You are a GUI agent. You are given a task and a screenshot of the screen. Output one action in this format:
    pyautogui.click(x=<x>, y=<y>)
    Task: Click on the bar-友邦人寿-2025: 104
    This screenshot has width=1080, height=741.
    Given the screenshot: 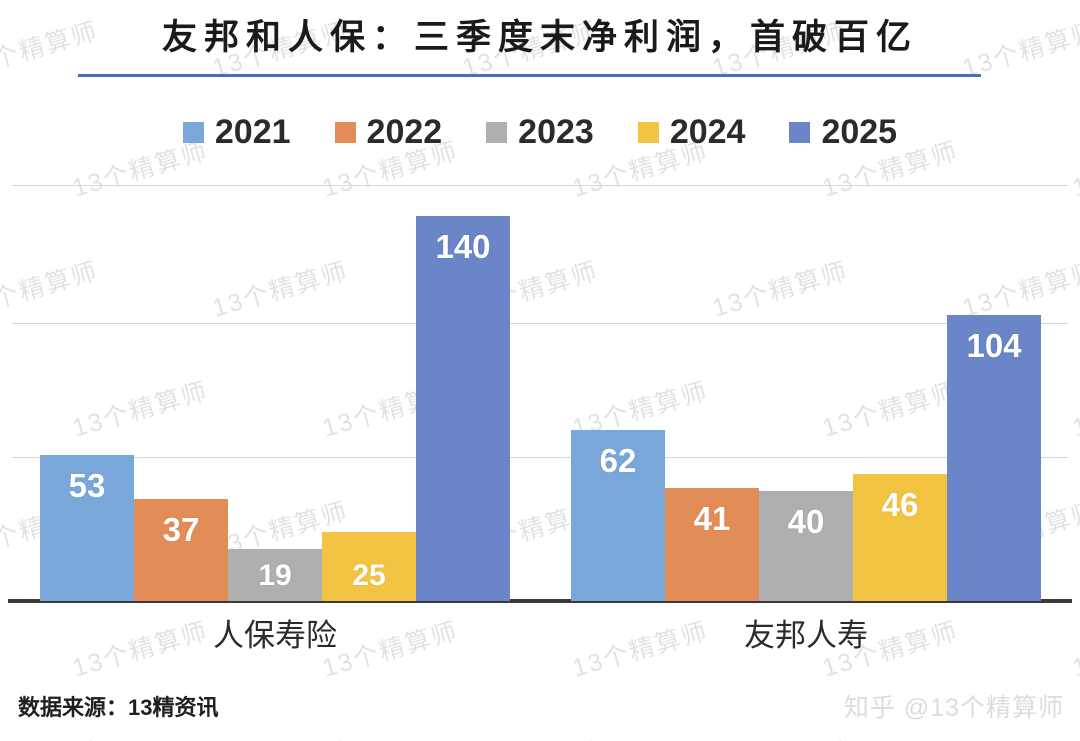 What is the action you would take?
    pyautogui.click(x=994, y=458)
    